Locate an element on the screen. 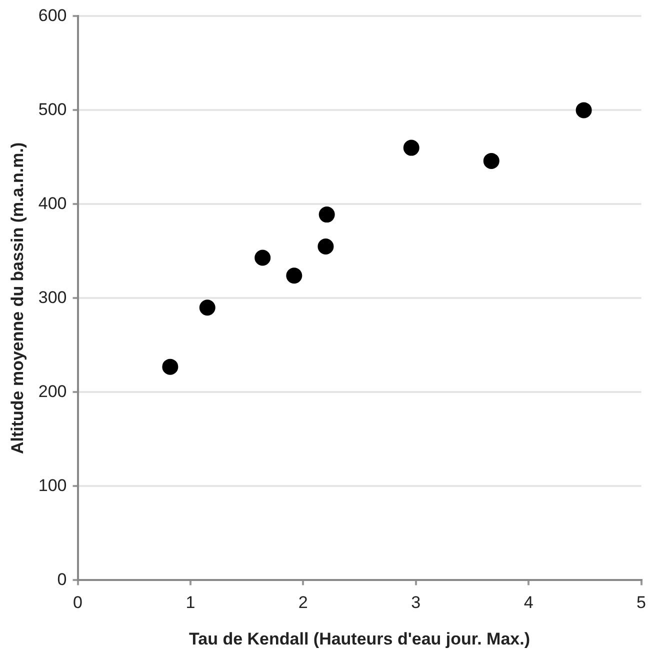 The image size is (654, 660). y-tick-label: 200 is located at coordinates (52, 391).